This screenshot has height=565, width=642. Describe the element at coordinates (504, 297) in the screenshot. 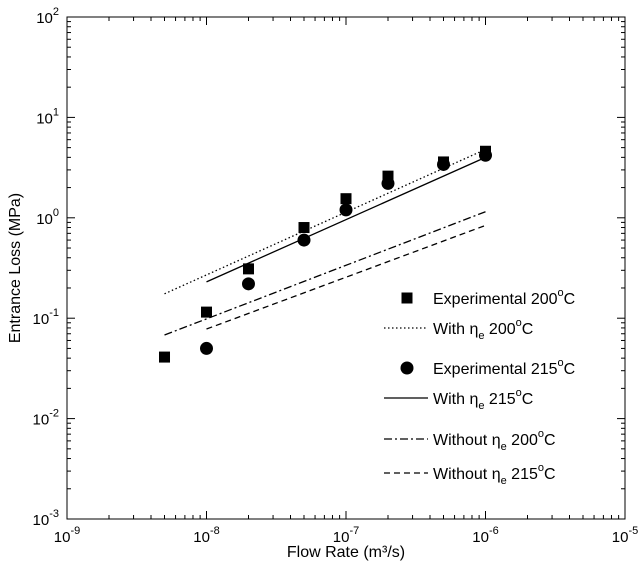

I see `legend-label: Experimental 200oC` at that location.